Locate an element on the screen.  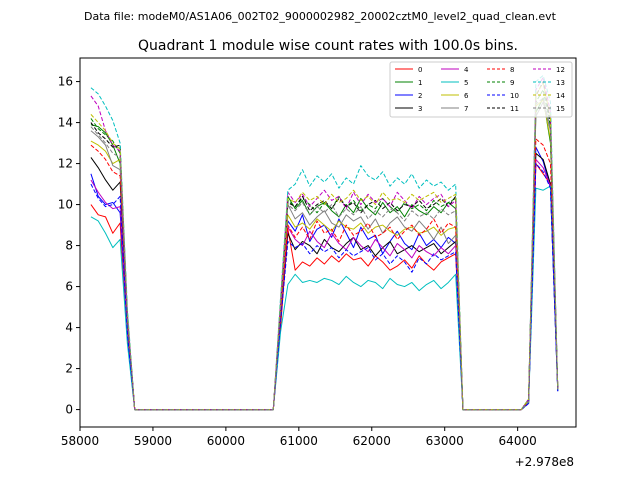
legend-label-1: 1 is located at coordinates (420, 83).